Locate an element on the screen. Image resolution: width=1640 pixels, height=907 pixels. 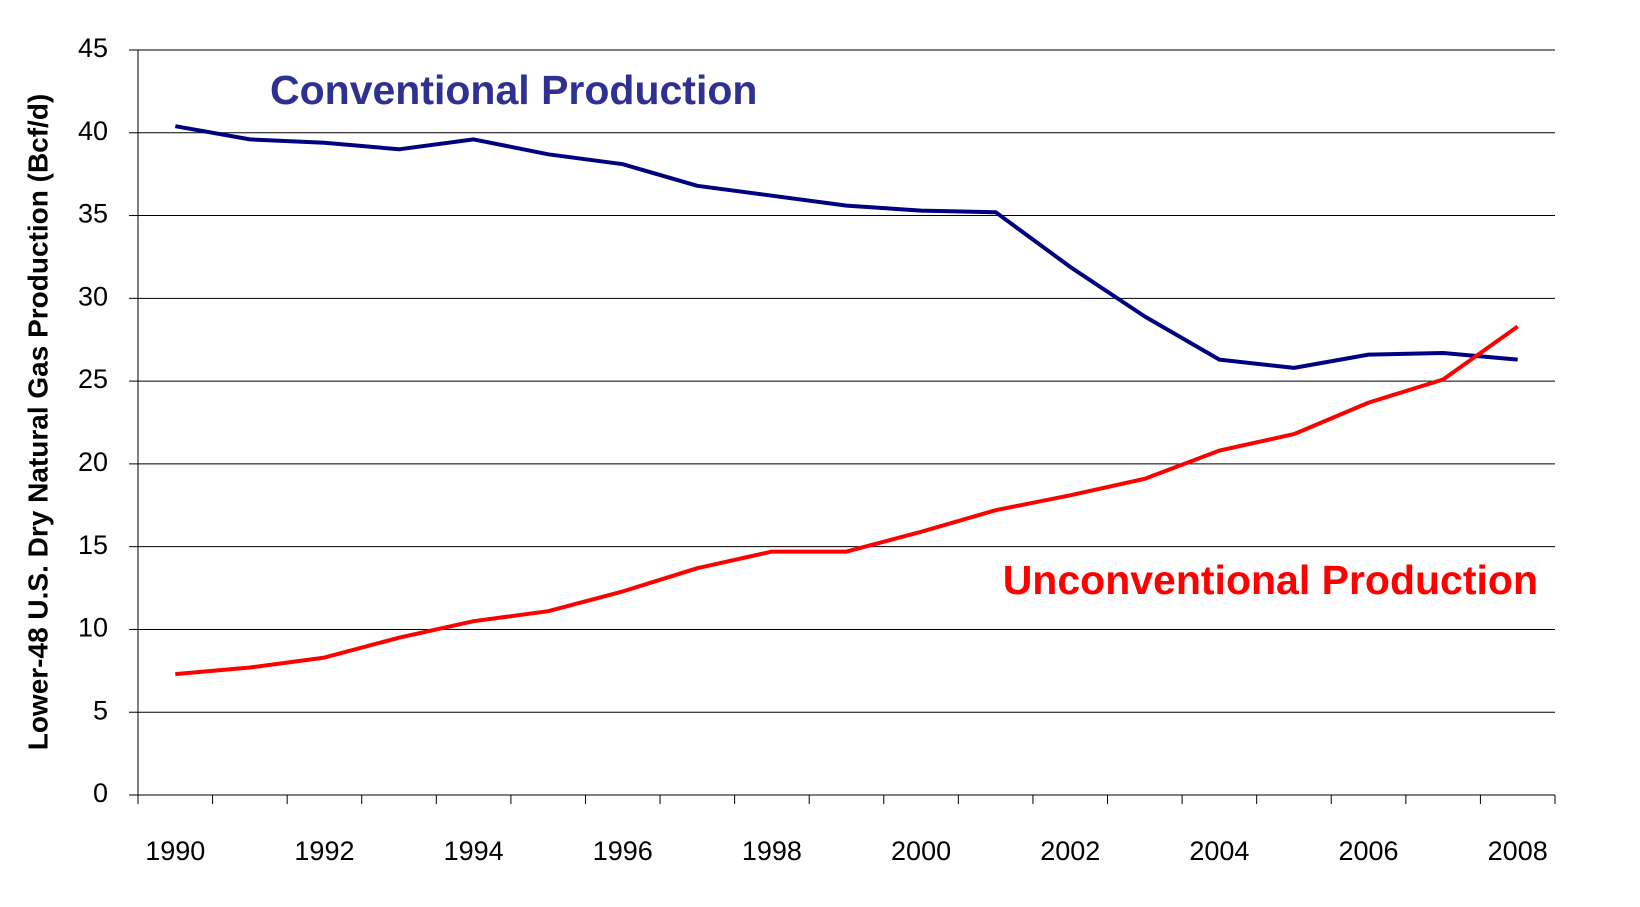
x-tick-label: 1998 is located at coordinates (772, 851).